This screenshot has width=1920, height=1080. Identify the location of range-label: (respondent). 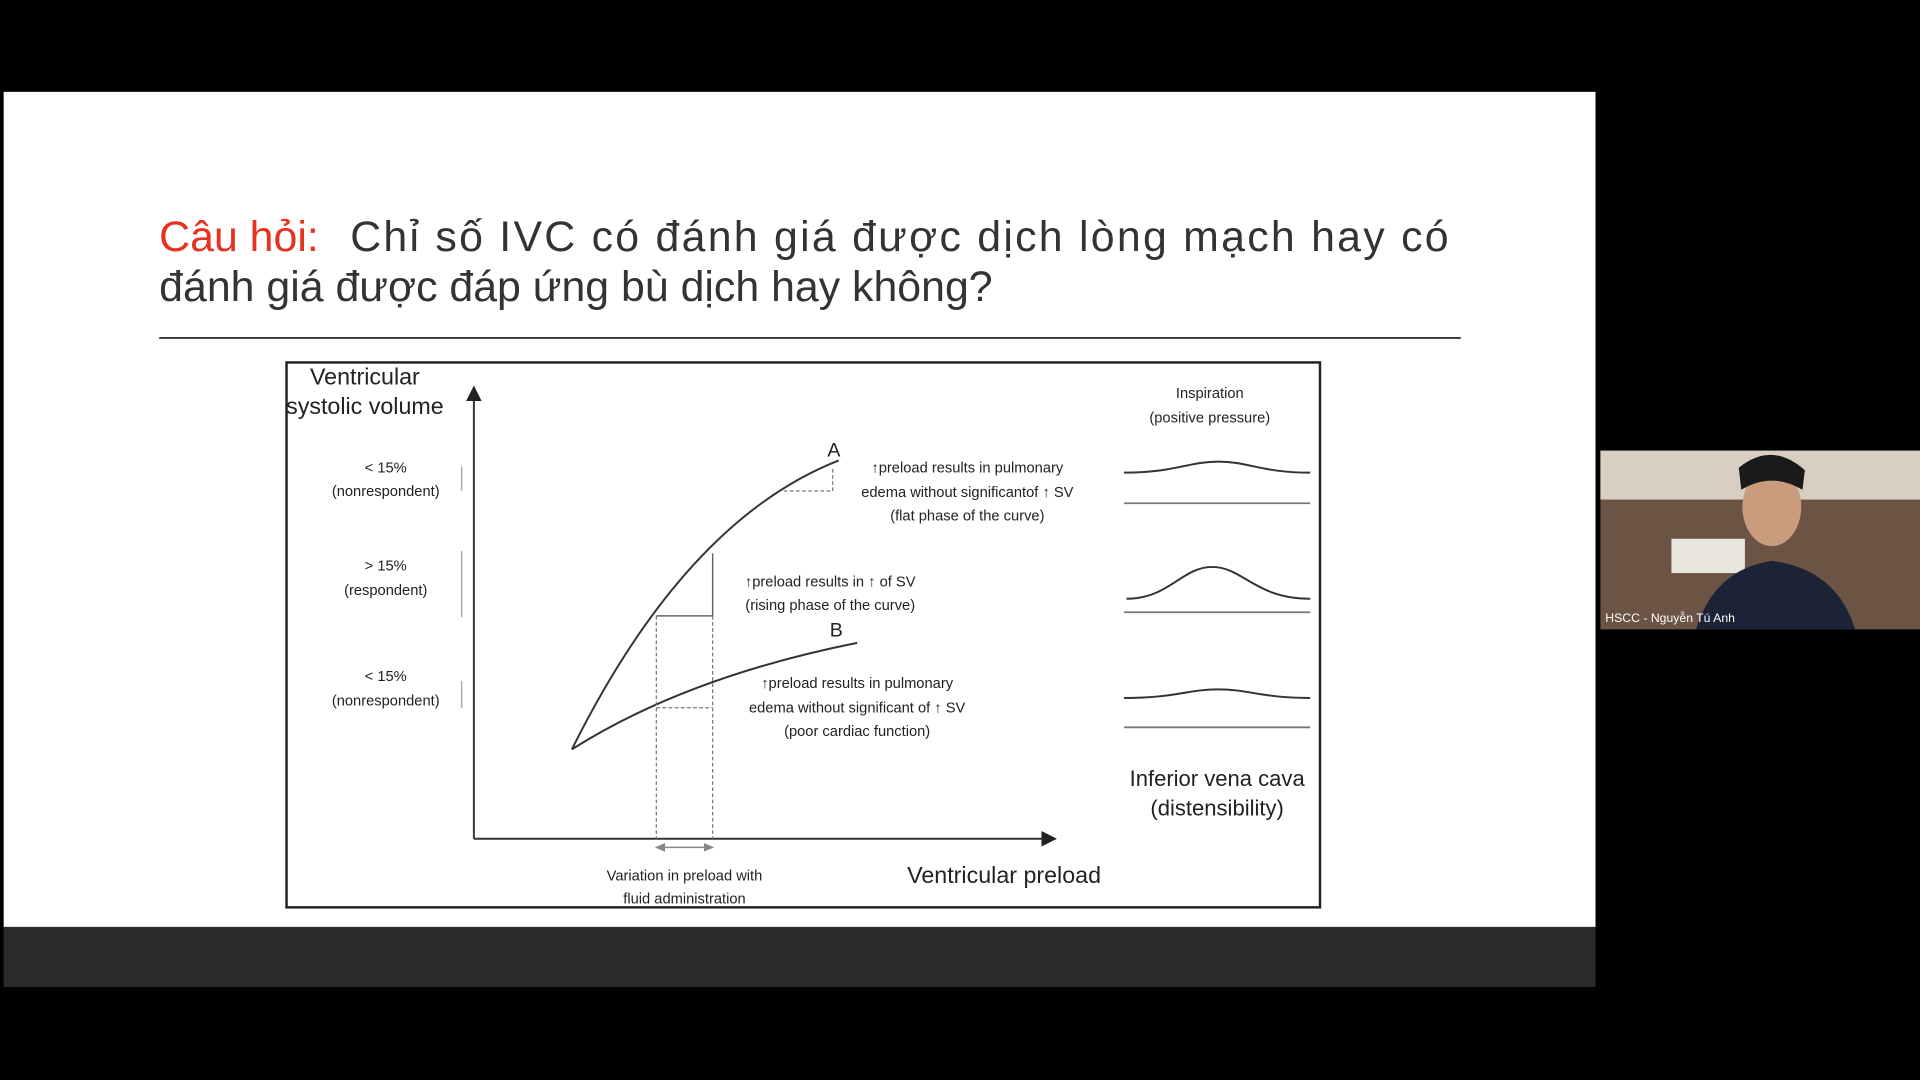
(385, 591).